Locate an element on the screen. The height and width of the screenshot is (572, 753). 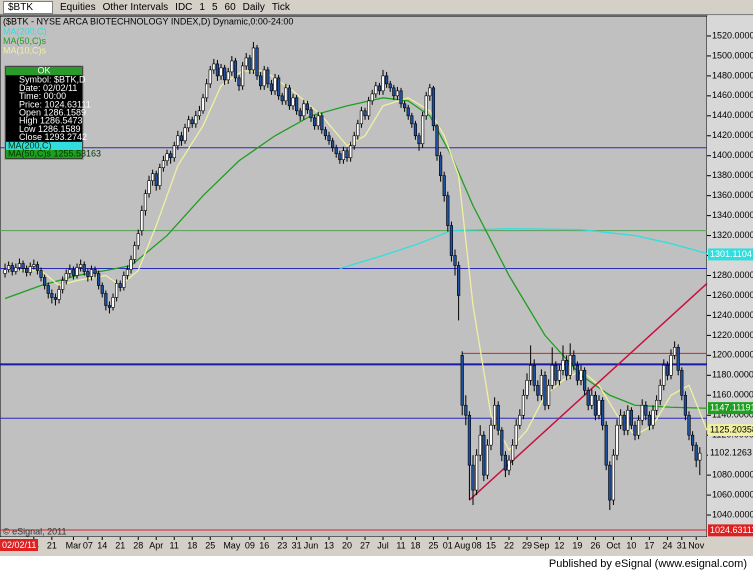
info-row-bg is located at coordinates (44, 145).